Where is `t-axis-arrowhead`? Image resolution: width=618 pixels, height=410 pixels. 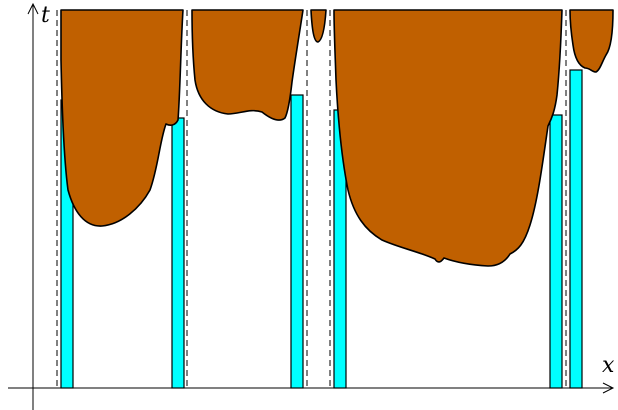
t-axis-arrowhead is located at coordinates (33, 8).